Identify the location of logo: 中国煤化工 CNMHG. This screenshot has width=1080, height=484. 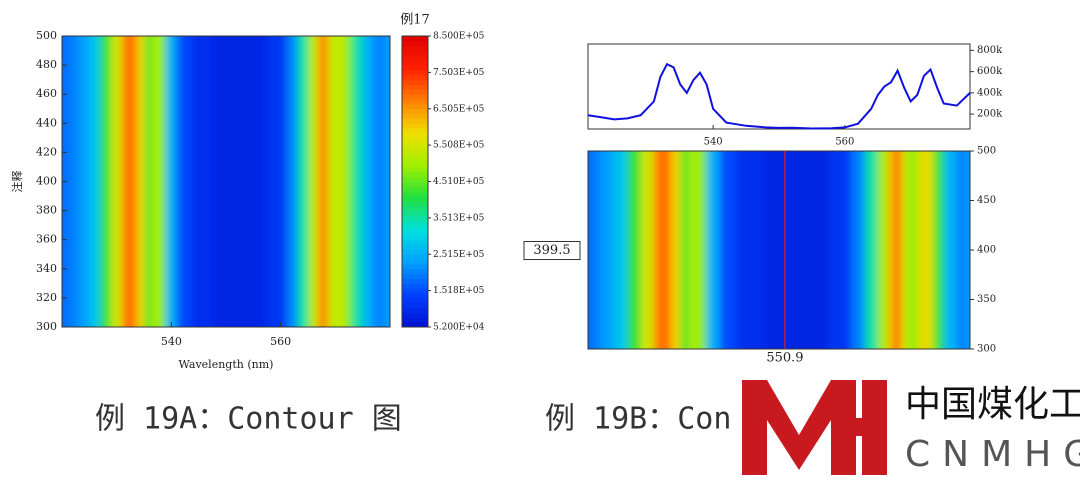
(911, 427).